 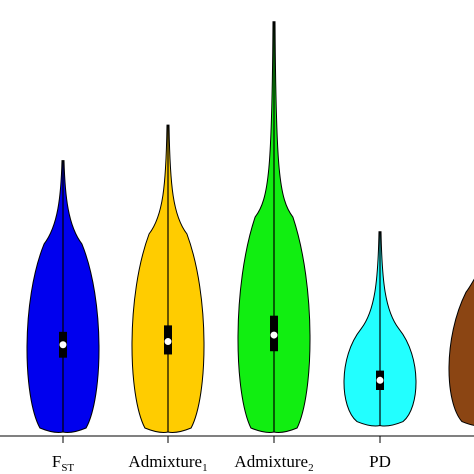 I want to click on x-axis-ticks: FSTAdmixture1Admixture2PDRa, so click(x=221, y=455).